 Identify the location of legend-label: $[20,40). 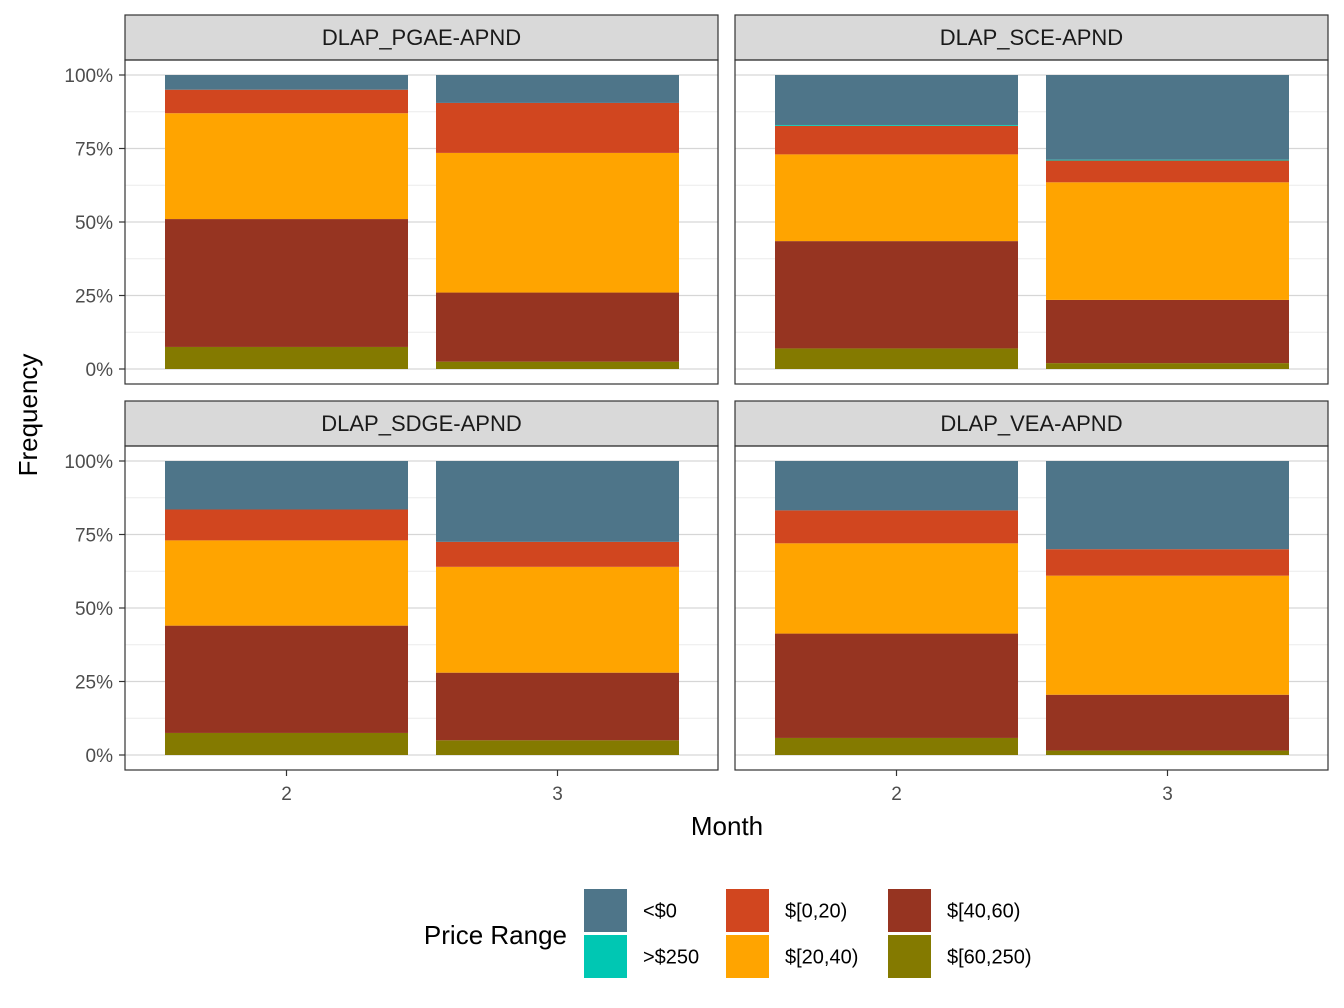
(821, 958).